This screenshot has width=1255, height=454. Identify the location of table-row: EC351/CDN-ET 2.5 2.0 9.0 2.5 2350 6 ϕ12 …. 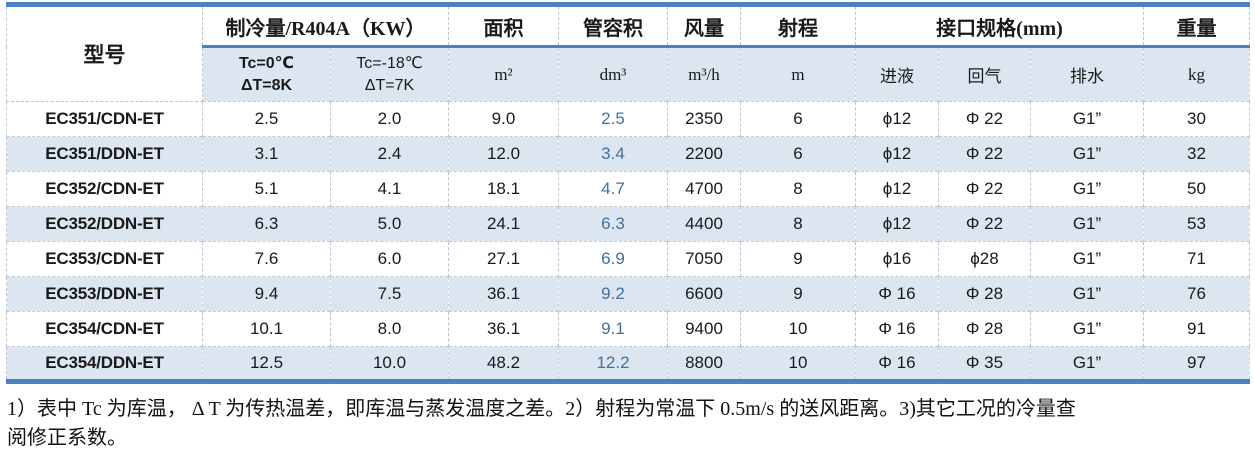
(628, 119).